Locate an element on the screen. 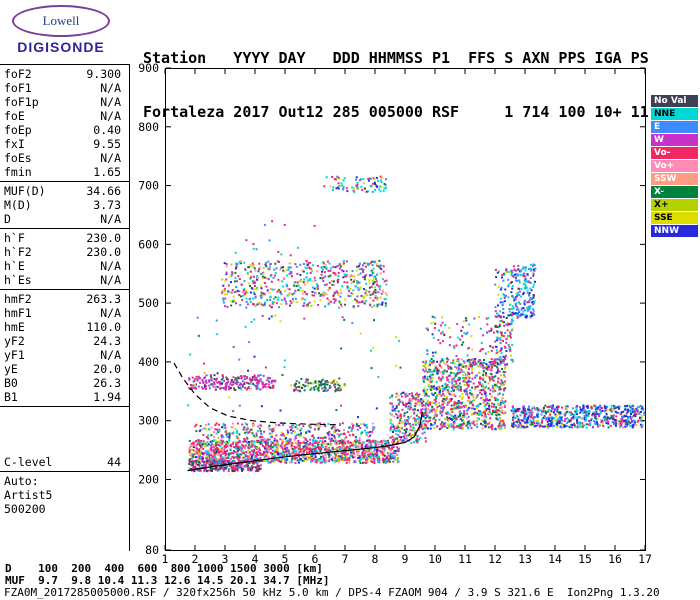 This screenshot has height=600, width=700. svg-text: 7 is located at coordinates (345, 559).